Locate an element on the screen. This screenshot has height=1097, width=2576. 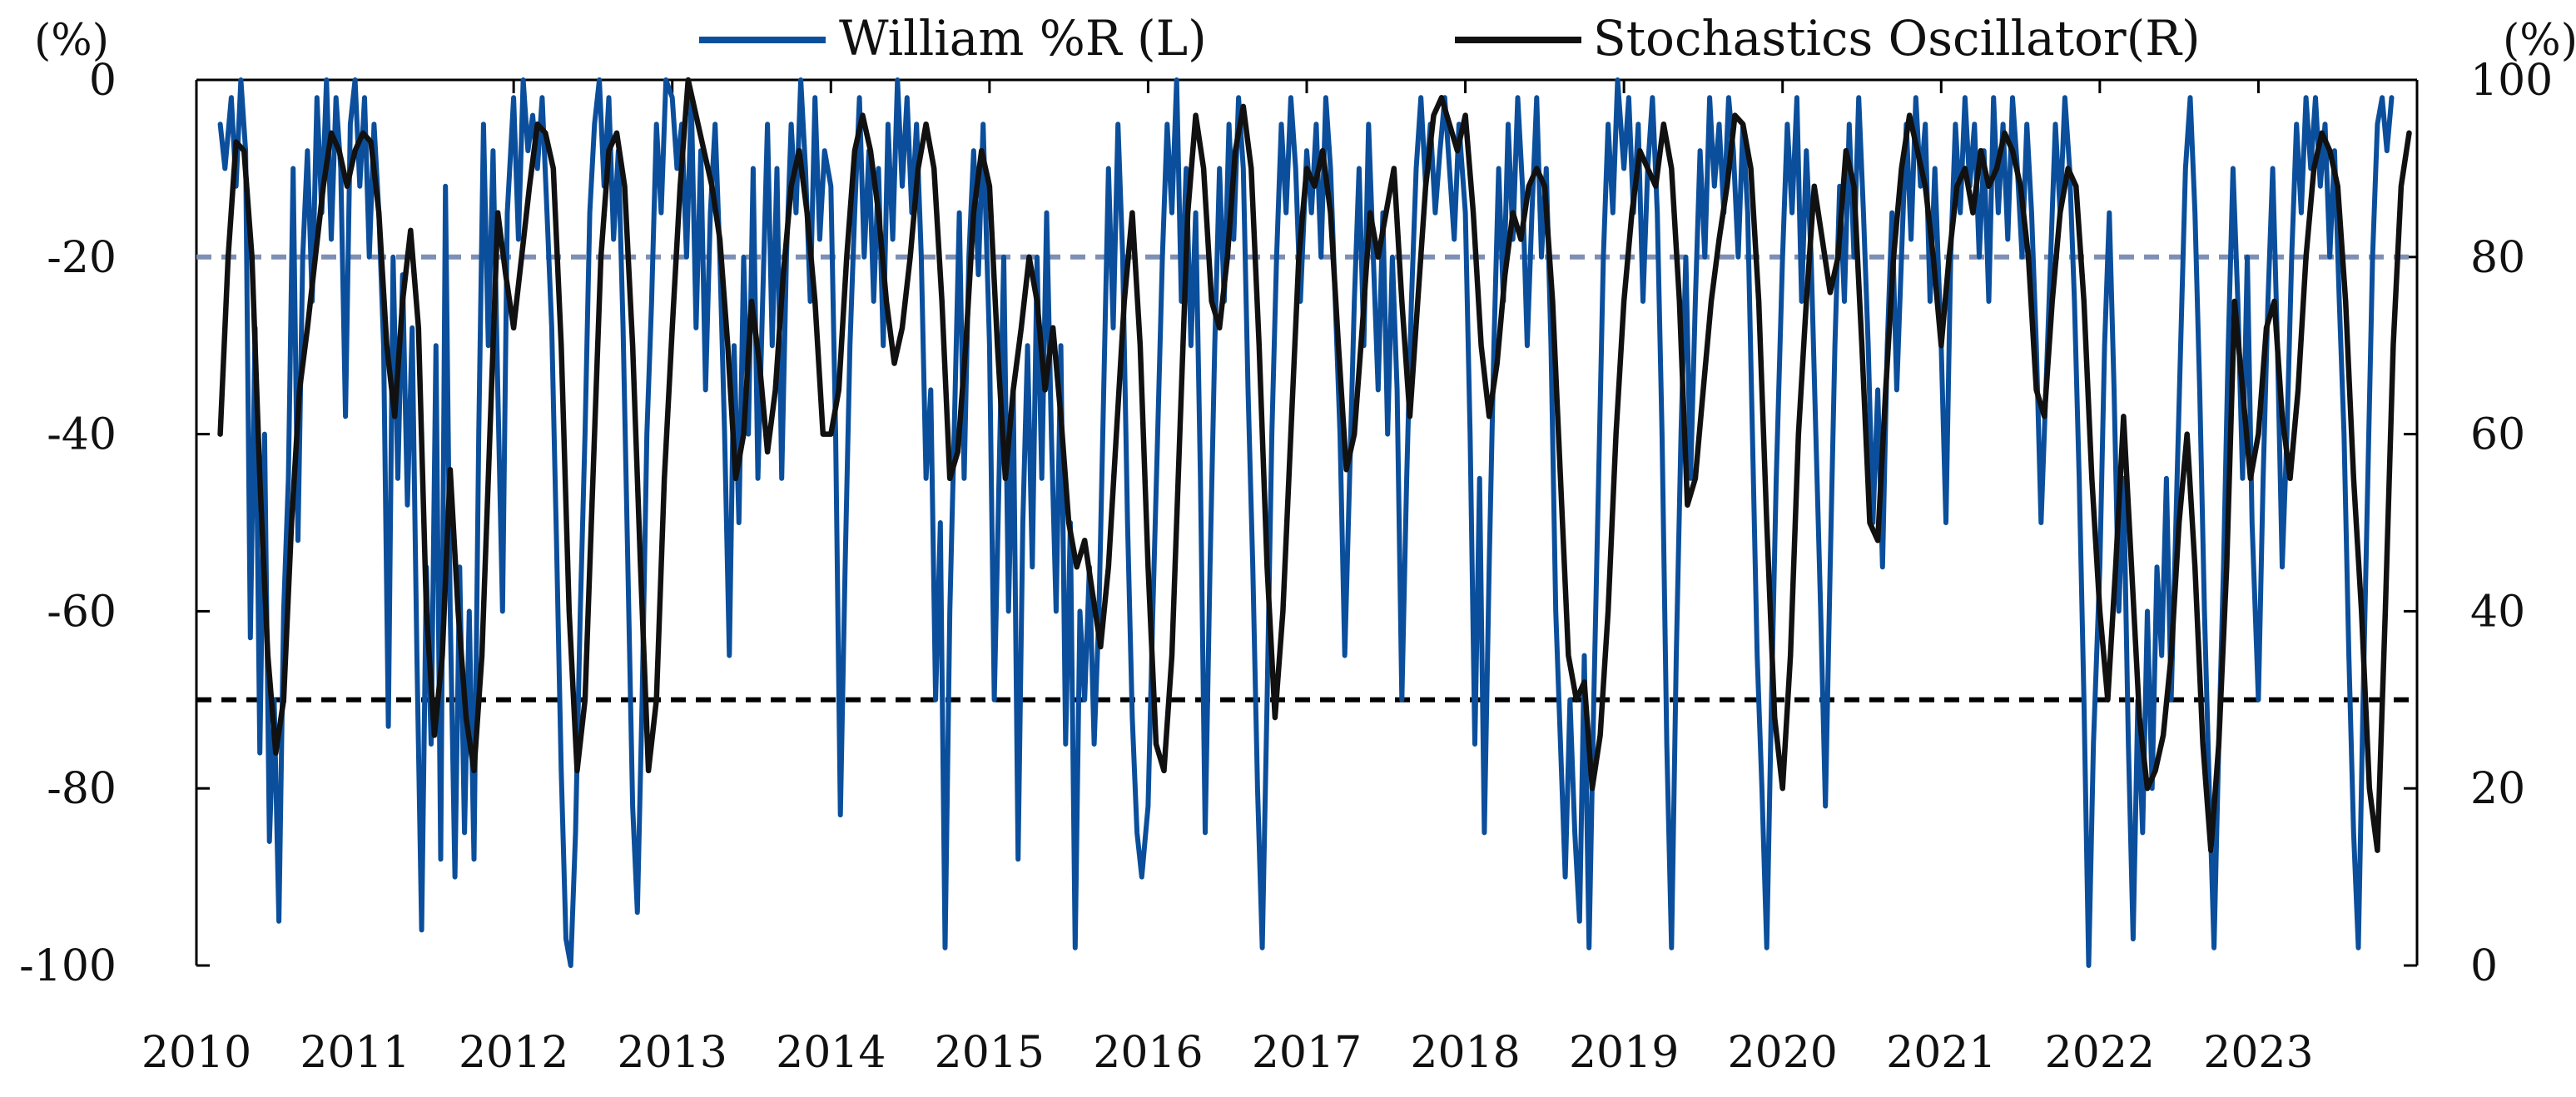
left-axis-unit: (%) is located at coordinates (71, 41).